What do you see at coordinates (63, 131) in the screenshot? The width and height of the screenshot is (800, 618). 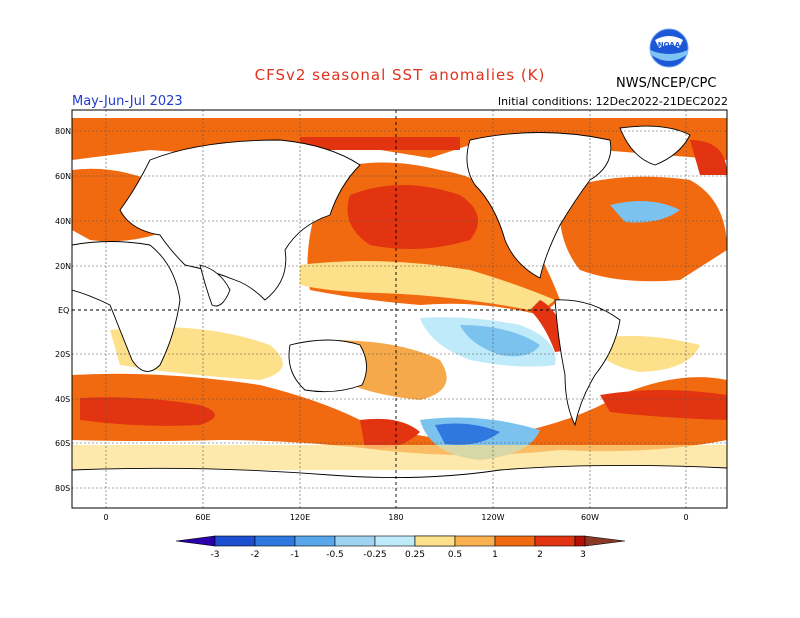 I see `lat-label: 80N` at bounding box center [63, 131].